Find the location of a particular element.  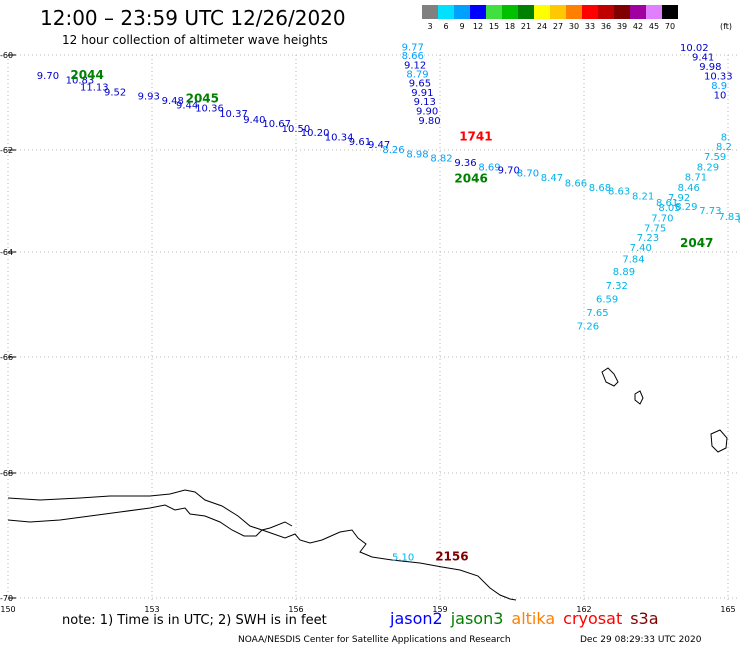

swh-value: 10.33 is located at coordinates (718, 77).